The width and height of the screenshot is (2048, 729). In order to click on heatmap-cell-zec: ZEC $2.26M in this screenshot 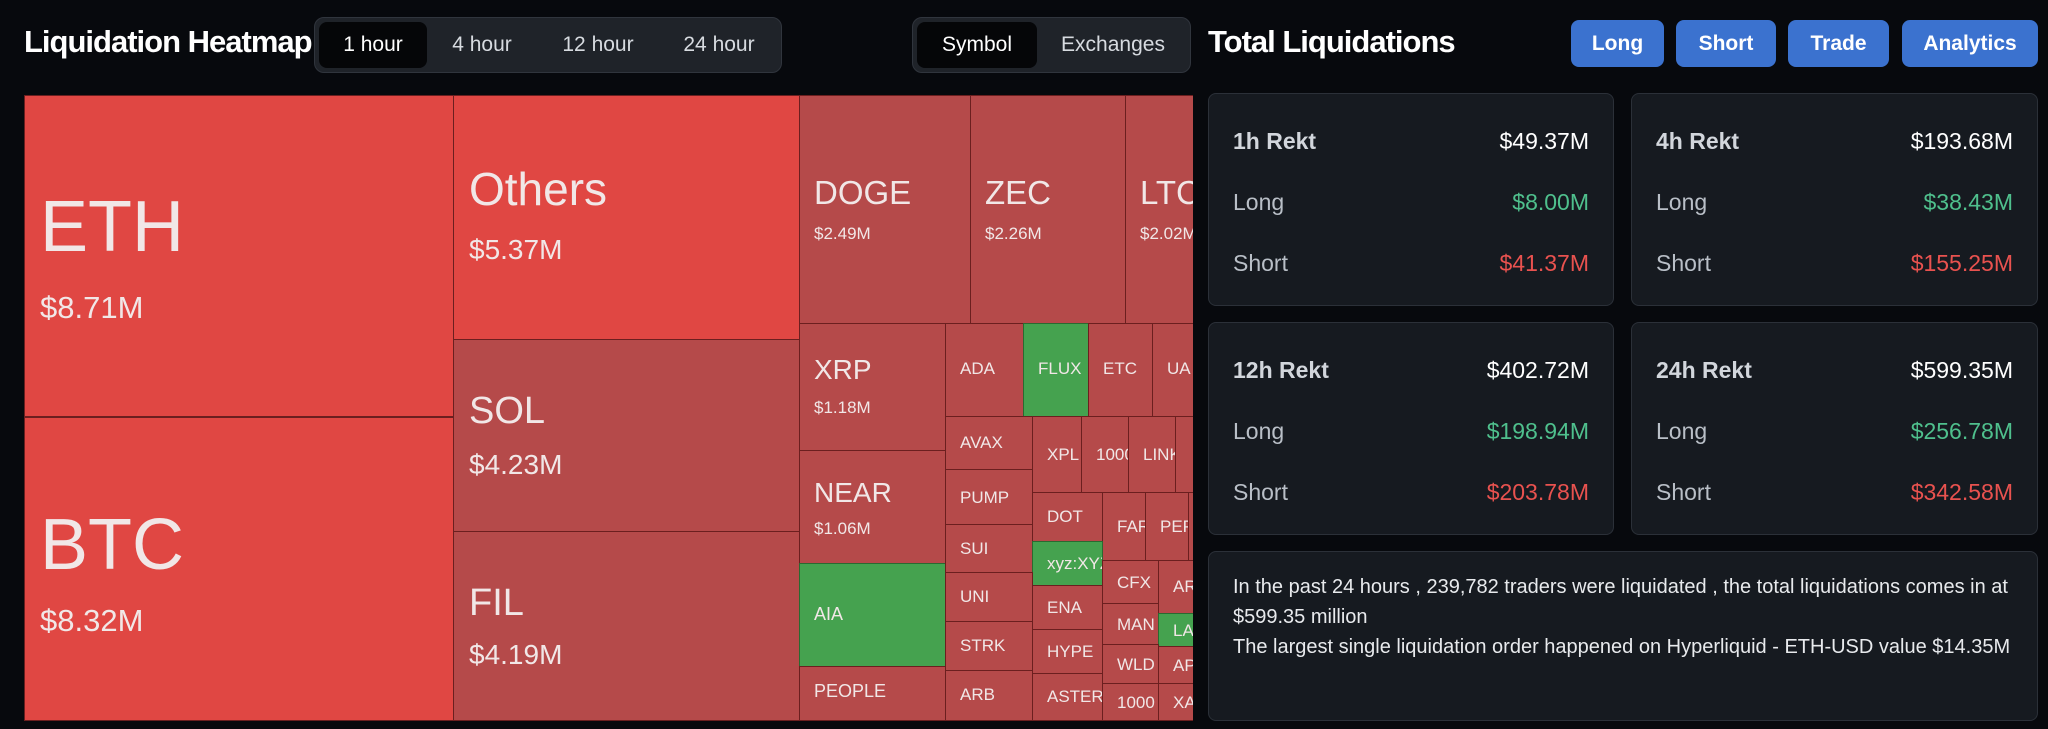, I will do `click(1048, 209)`.